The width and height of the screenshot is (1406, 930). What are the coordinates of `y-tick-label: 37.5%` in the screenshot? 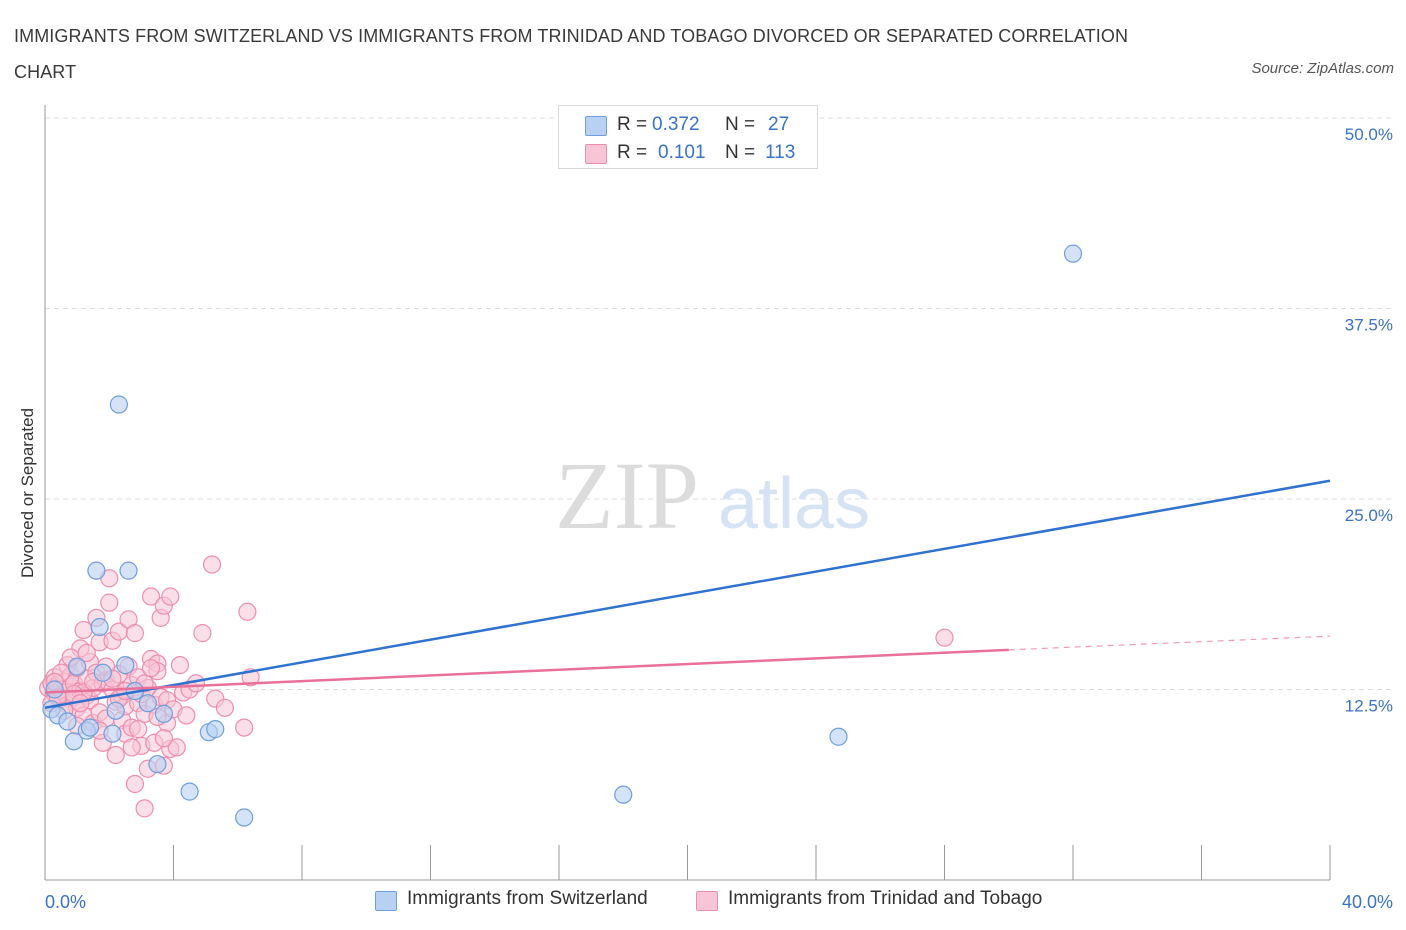 It's located at (1369, 325).